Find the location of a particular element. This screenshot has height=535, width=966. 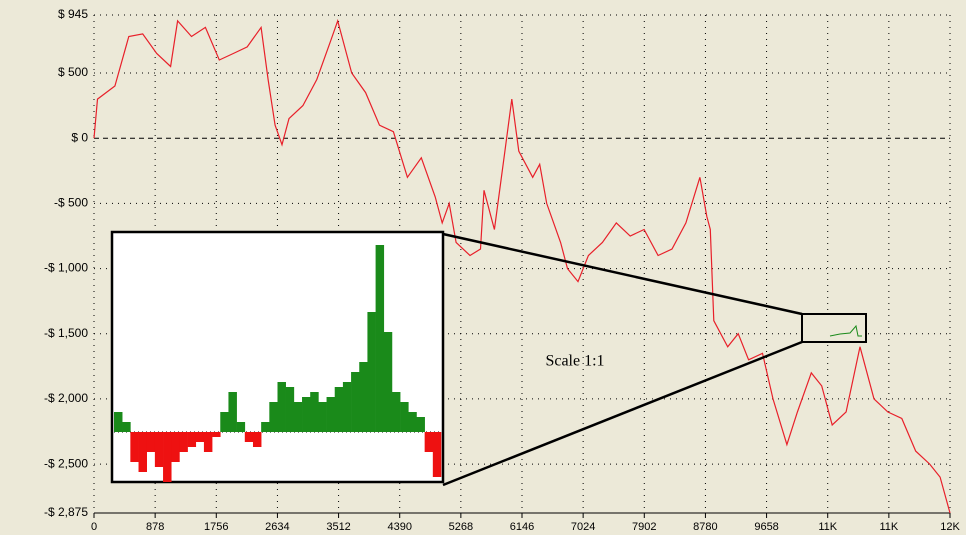

x-tick-label: 0 is located at coordinates (94, 527).